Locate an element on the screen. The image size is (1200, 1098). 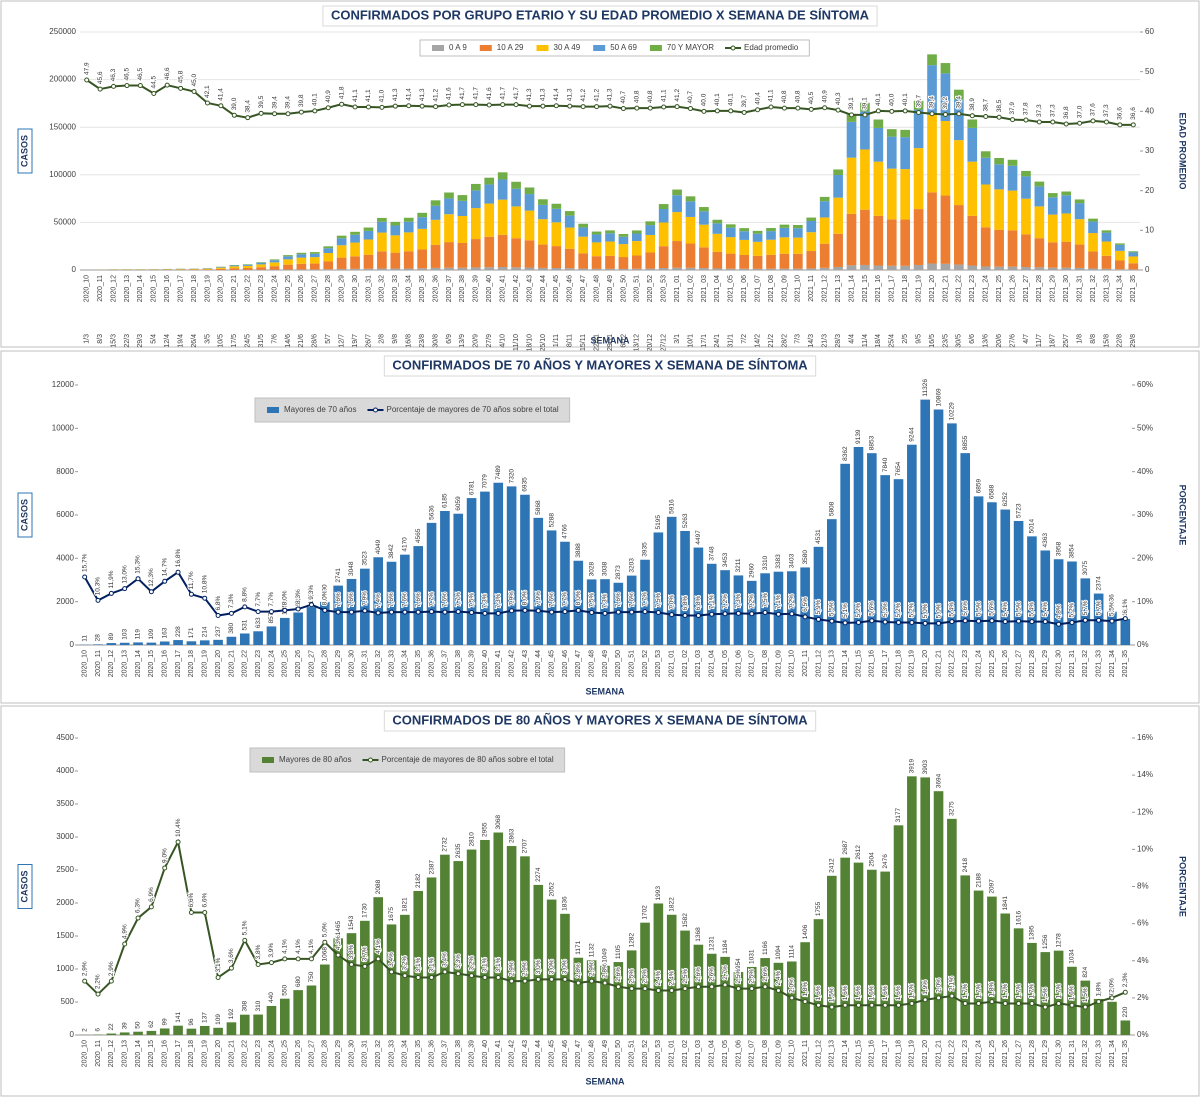
date-label: 21/3 is located at coordinates (825, 341).